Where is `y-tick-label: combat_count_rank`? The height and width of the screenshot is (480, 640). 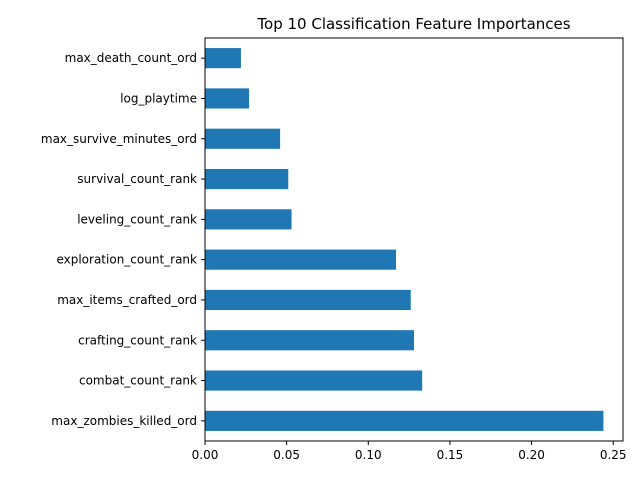
y-tick-label: combat_count_rank is located at coordinates (138, 381).